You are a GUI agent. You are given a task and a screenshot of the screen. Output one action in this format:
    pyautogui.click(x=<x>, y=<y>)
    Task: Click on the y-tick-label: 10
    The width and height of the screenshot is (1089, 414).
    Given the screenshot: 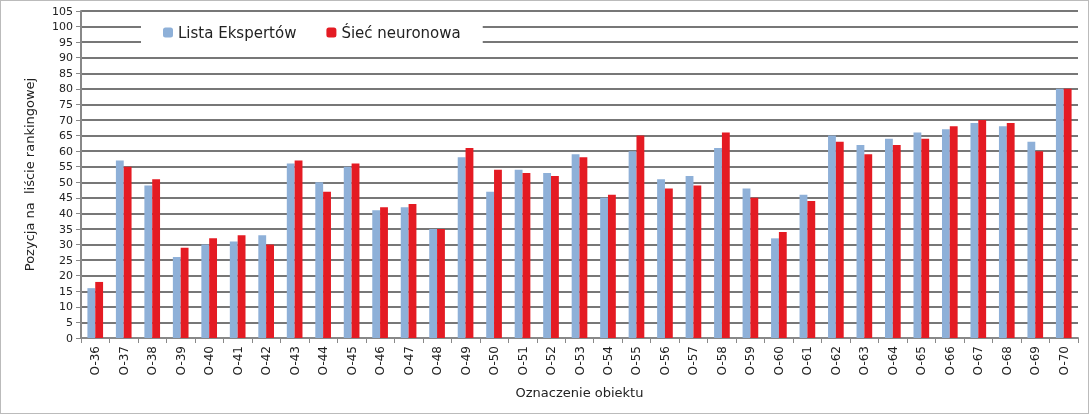 What is the action you would take?
    pyautogui.click(x=66, y=307)
    